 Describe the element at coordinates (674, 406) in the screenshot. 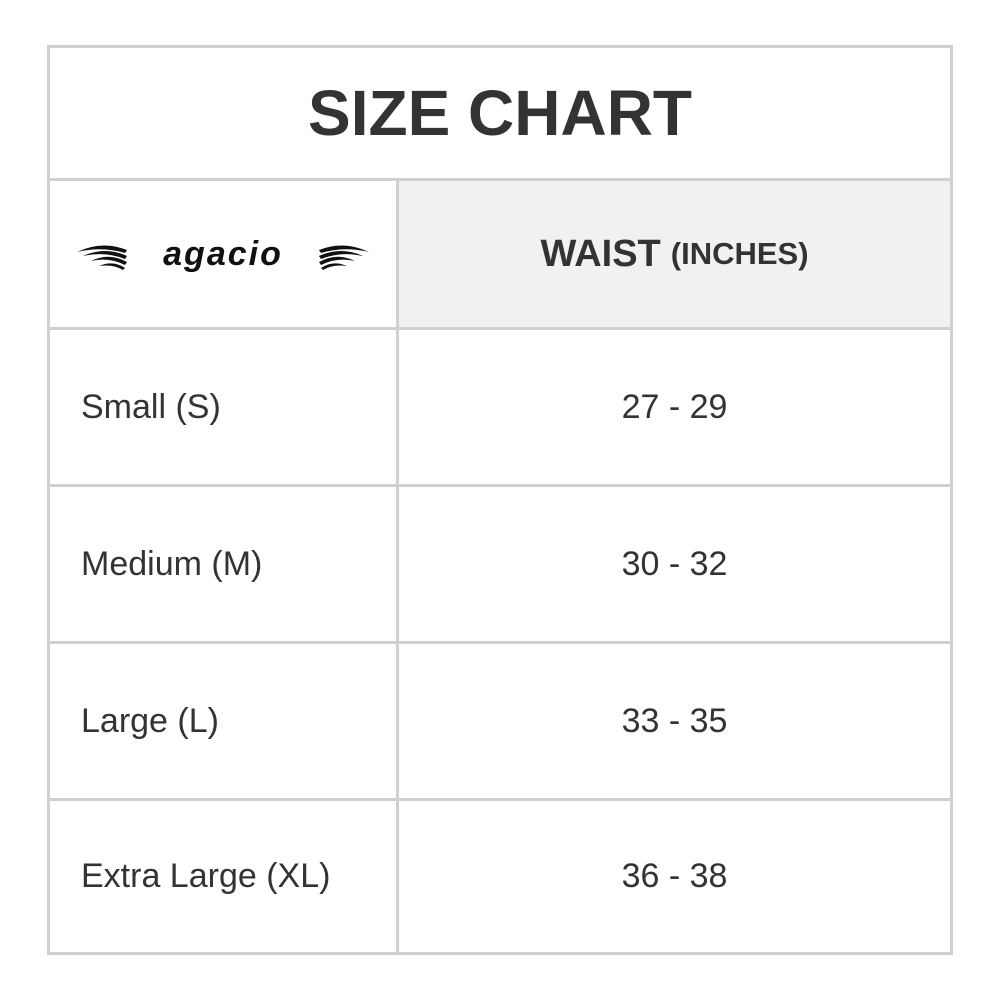

I see `waist-value: 27 - 29` at that location.